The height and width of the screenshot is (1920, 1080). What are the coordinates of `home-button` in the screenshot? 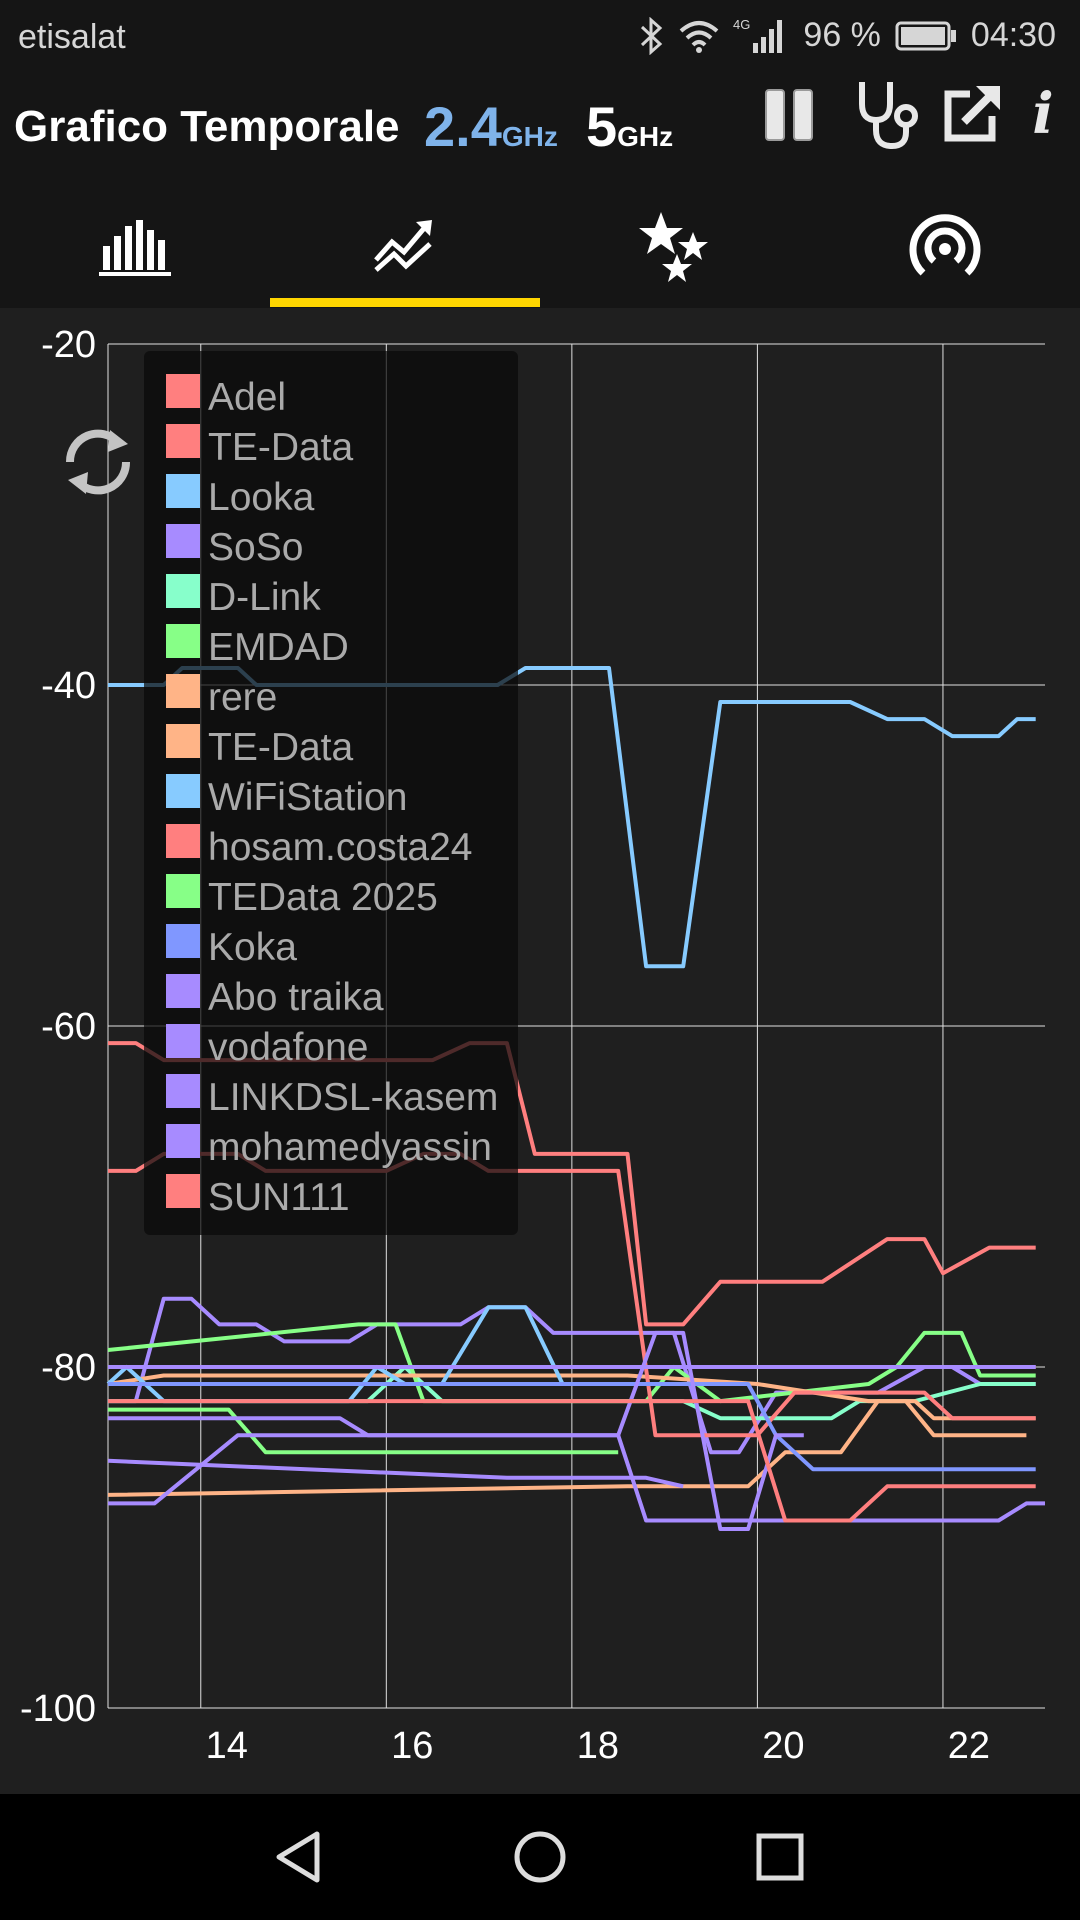 It's located at (540, 1857).